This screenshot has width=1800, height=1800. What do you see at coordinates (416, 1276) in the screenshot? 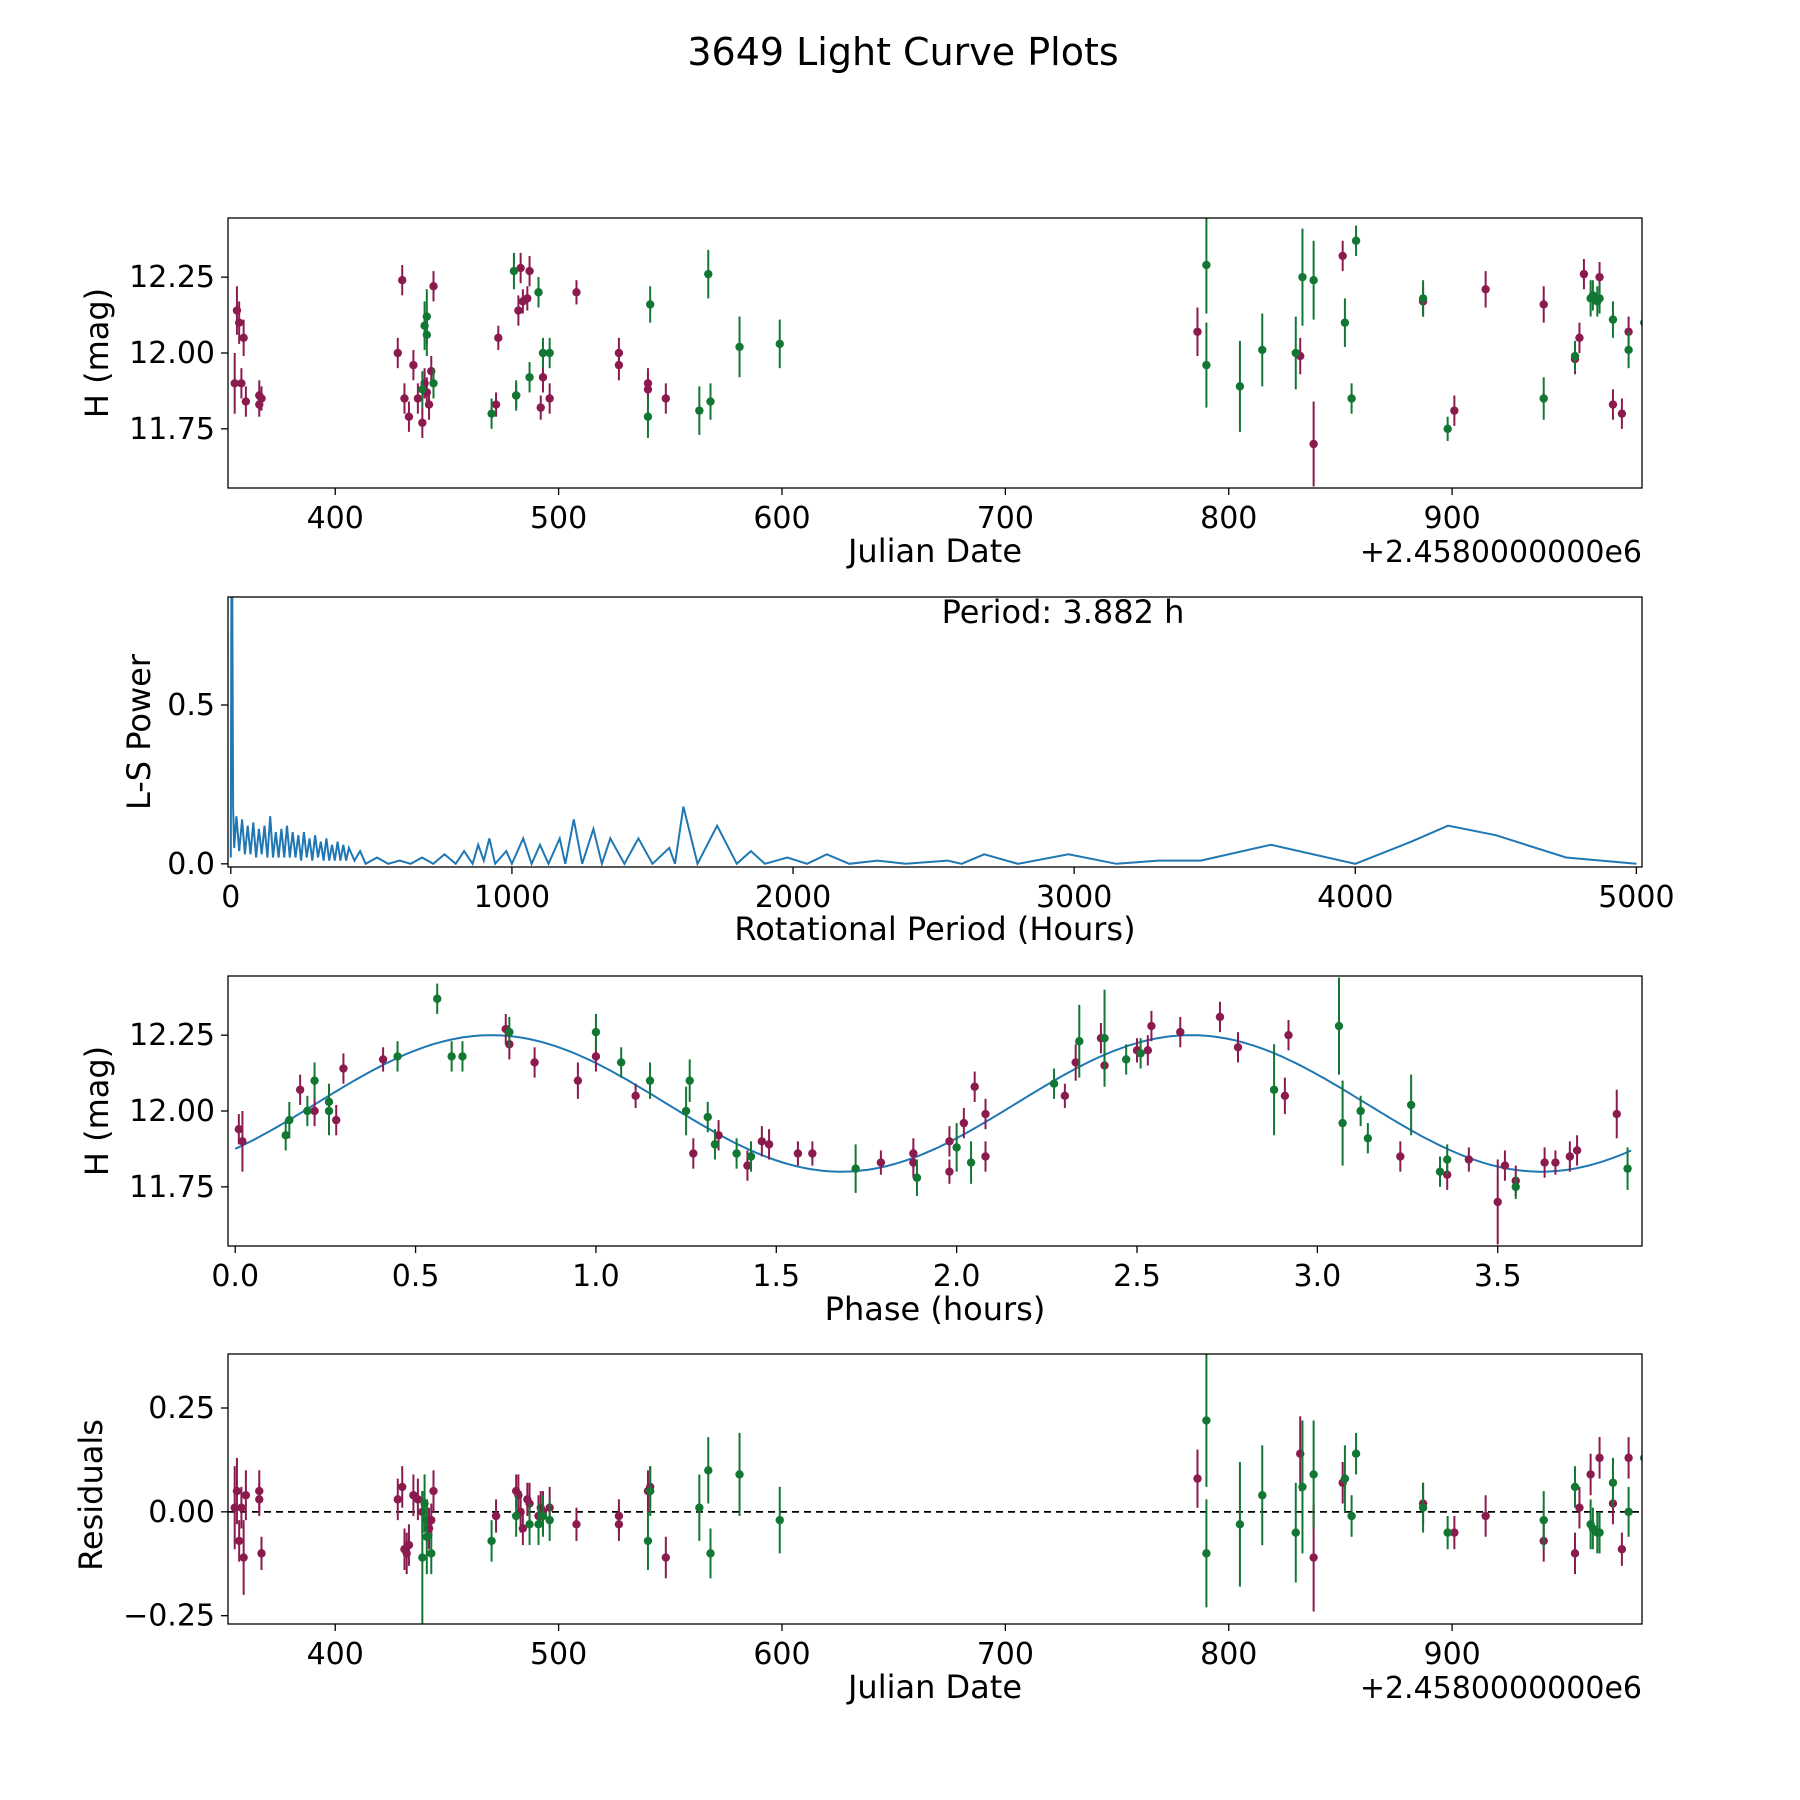
I see `phase-xtick-label: 0.5` at bounding box center [416, 1276].